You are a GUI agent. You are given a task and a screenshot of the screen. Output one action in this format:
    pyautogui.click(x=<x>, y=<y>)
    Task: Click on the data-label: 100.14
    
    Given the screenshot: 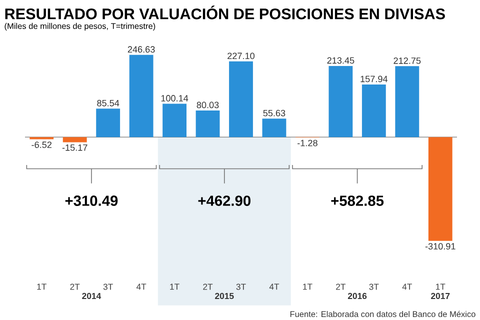 What is the action you would take?
    pyautogui.click(x=174, y=98)
    